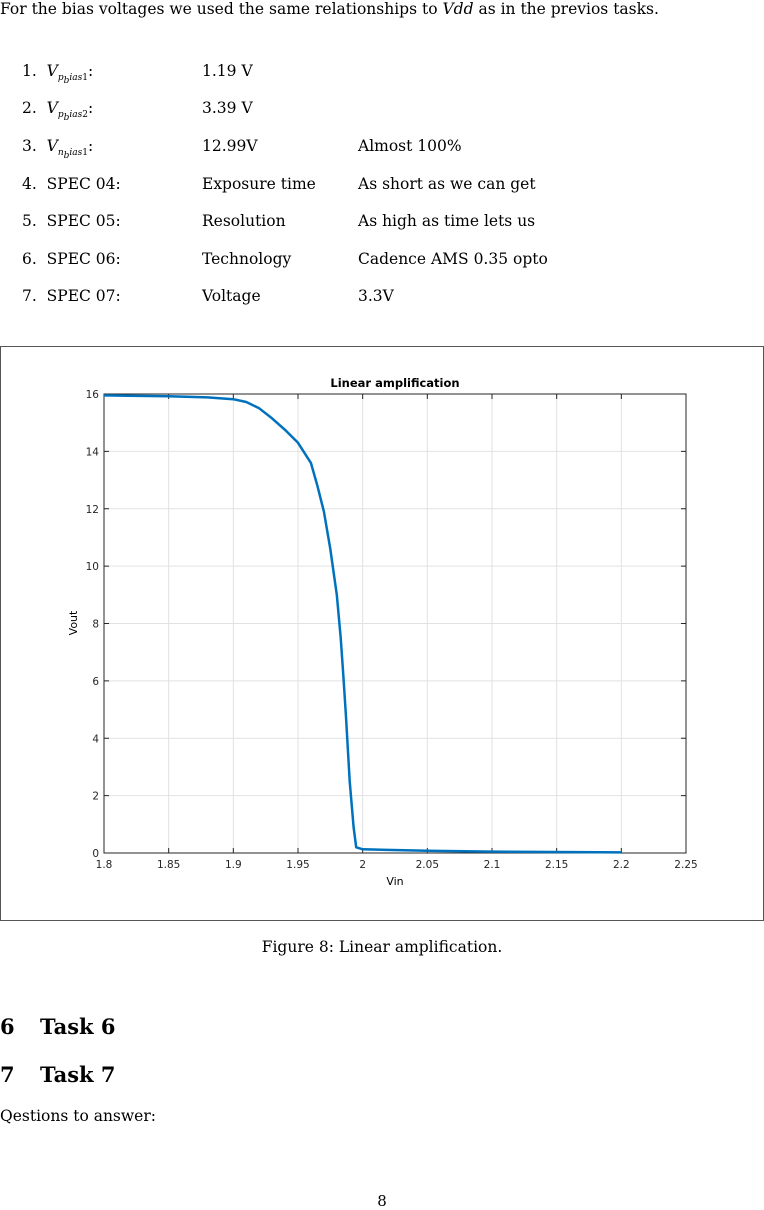 The height and width of the screenshot is (1210, 764). Describe the element at coordinates (93, 452) in the screenshot. I see `y-tick-label: 14` at that location.